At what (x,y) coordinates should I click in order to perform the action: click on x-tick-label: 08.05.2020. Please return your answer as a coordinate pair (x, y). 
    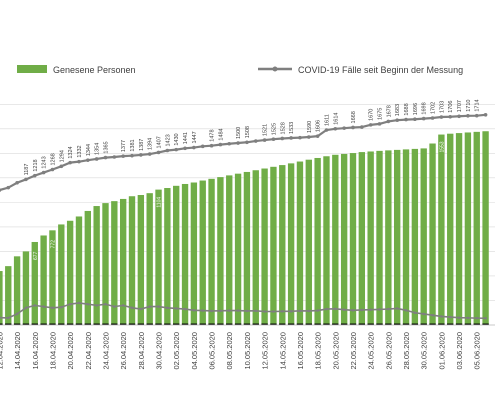
    Looking at the image, I should click on (229, 351).